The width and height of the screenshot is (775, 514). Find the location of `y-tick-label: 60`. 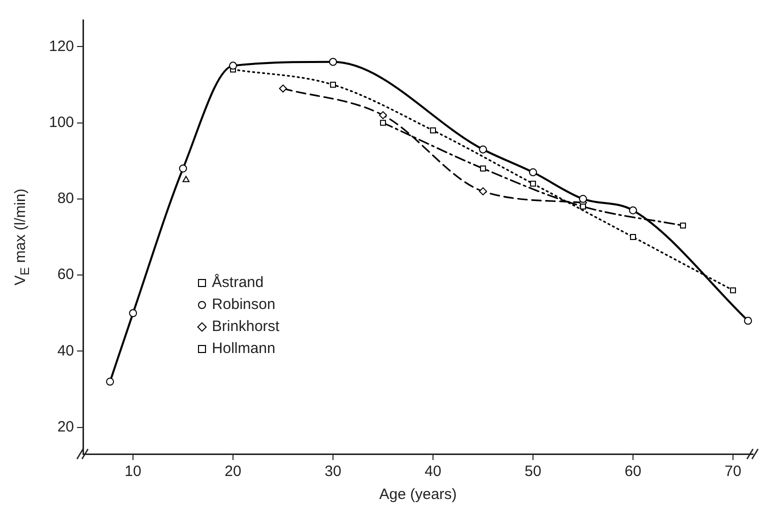

y-tick-label: 60 is located at coordinates (65, 275).